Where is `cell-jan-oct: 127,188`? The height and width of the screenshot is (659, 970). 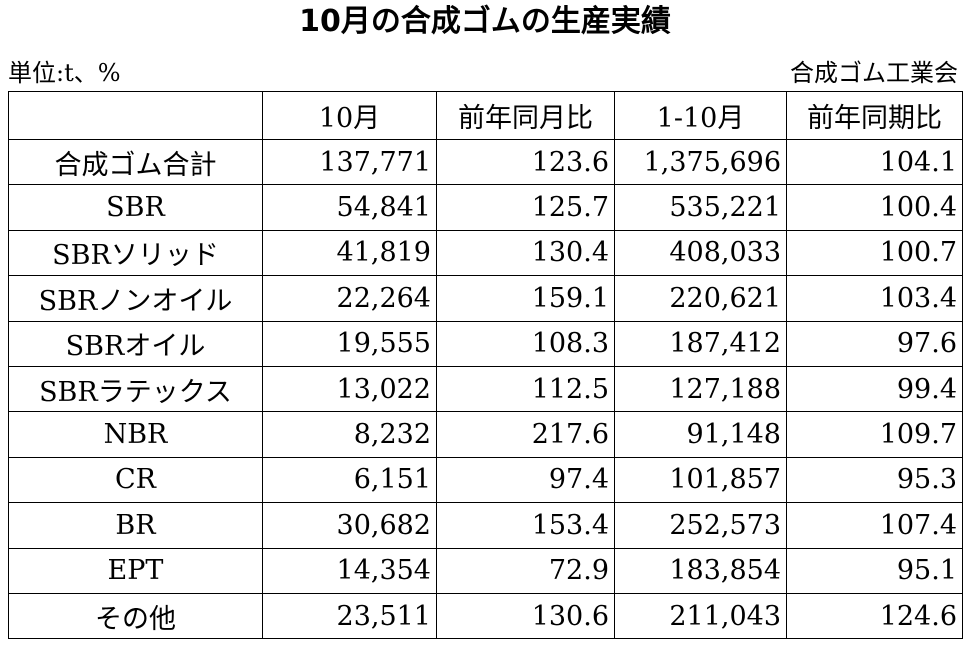
cell-jan-oct: 127,188 is located at coordinates (700, 389).